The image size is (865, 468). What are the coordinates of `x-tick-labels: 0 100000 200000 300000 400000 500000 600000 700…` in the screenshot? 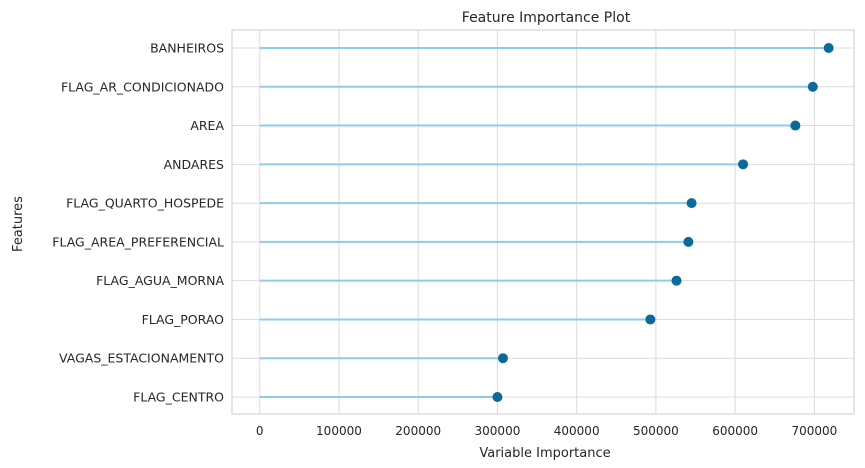 It's located at (546, 431).